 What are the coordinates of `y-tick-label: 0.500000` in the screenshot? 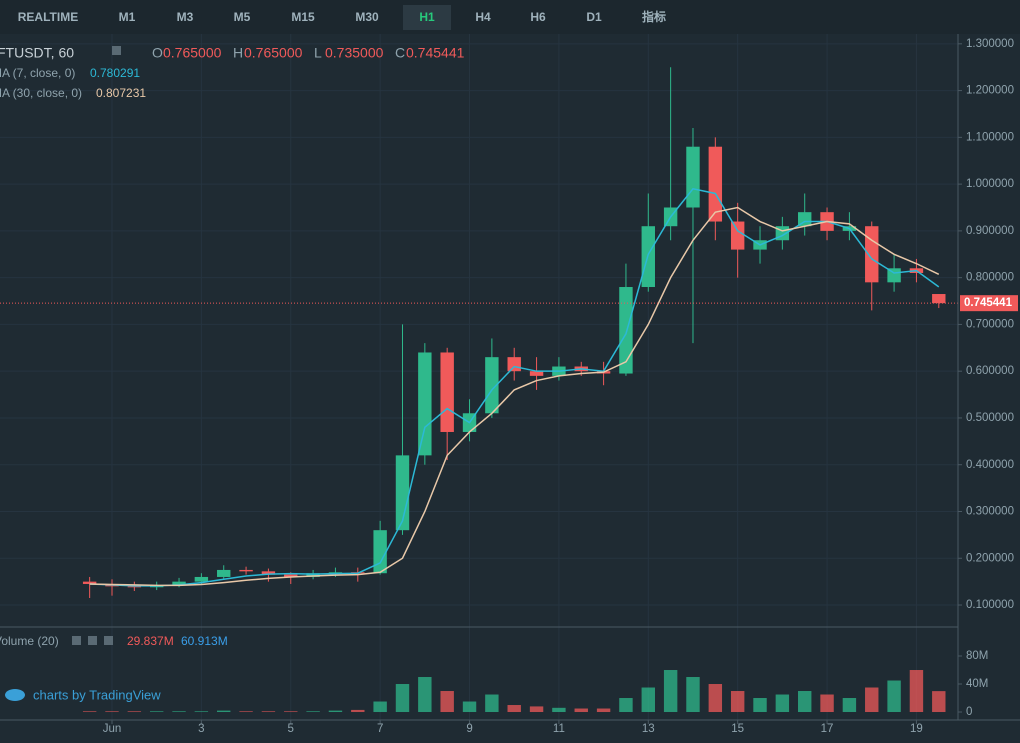 It's located at (990, 418).